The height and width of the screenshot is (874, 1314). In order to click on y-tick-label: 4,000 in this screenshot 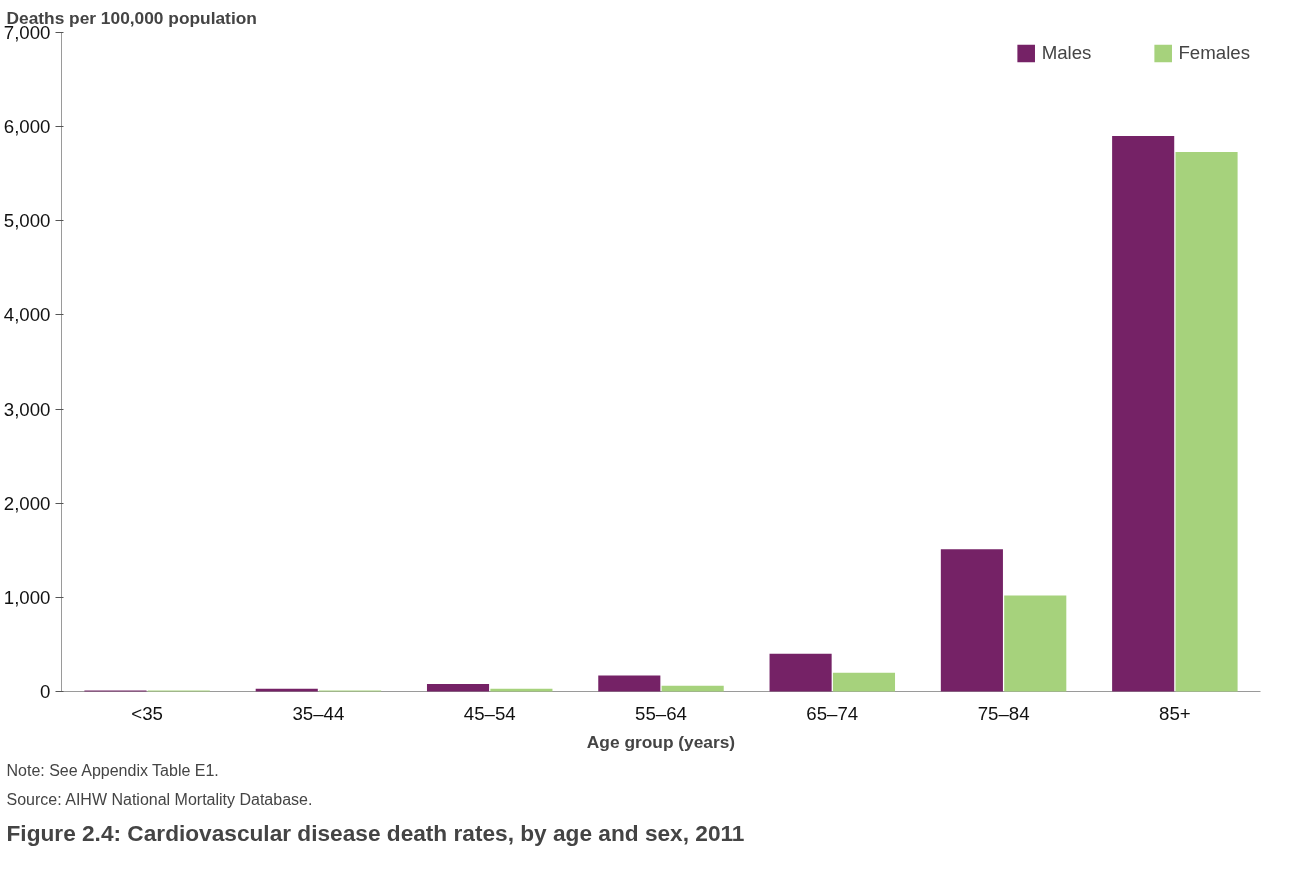, I will do `click(27, 315)`.